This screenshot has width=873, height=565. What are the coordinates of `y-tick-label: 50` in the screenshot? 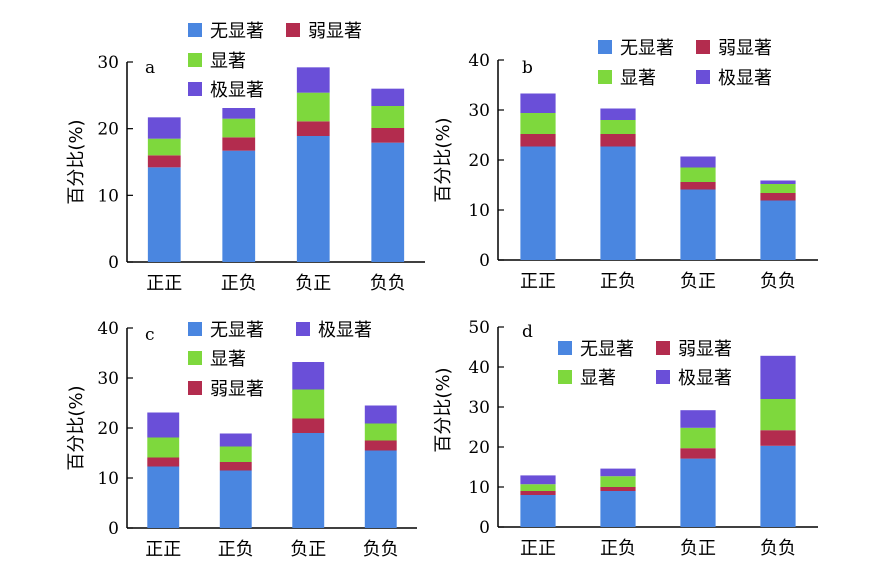 It's located at (479, 328).